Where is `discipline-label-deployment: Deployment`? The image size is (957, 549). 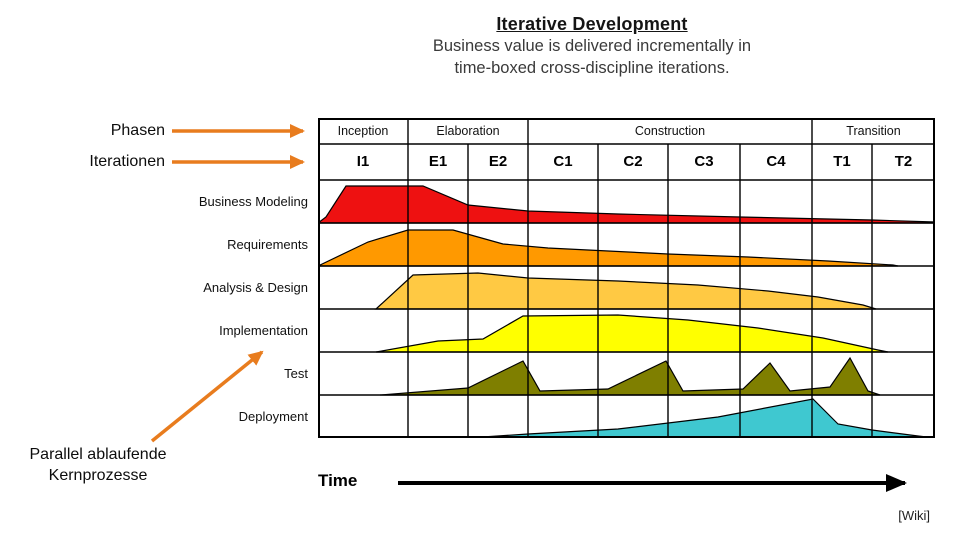
discipline-label-deployment: Deployment is located at coordinates (273, 416).